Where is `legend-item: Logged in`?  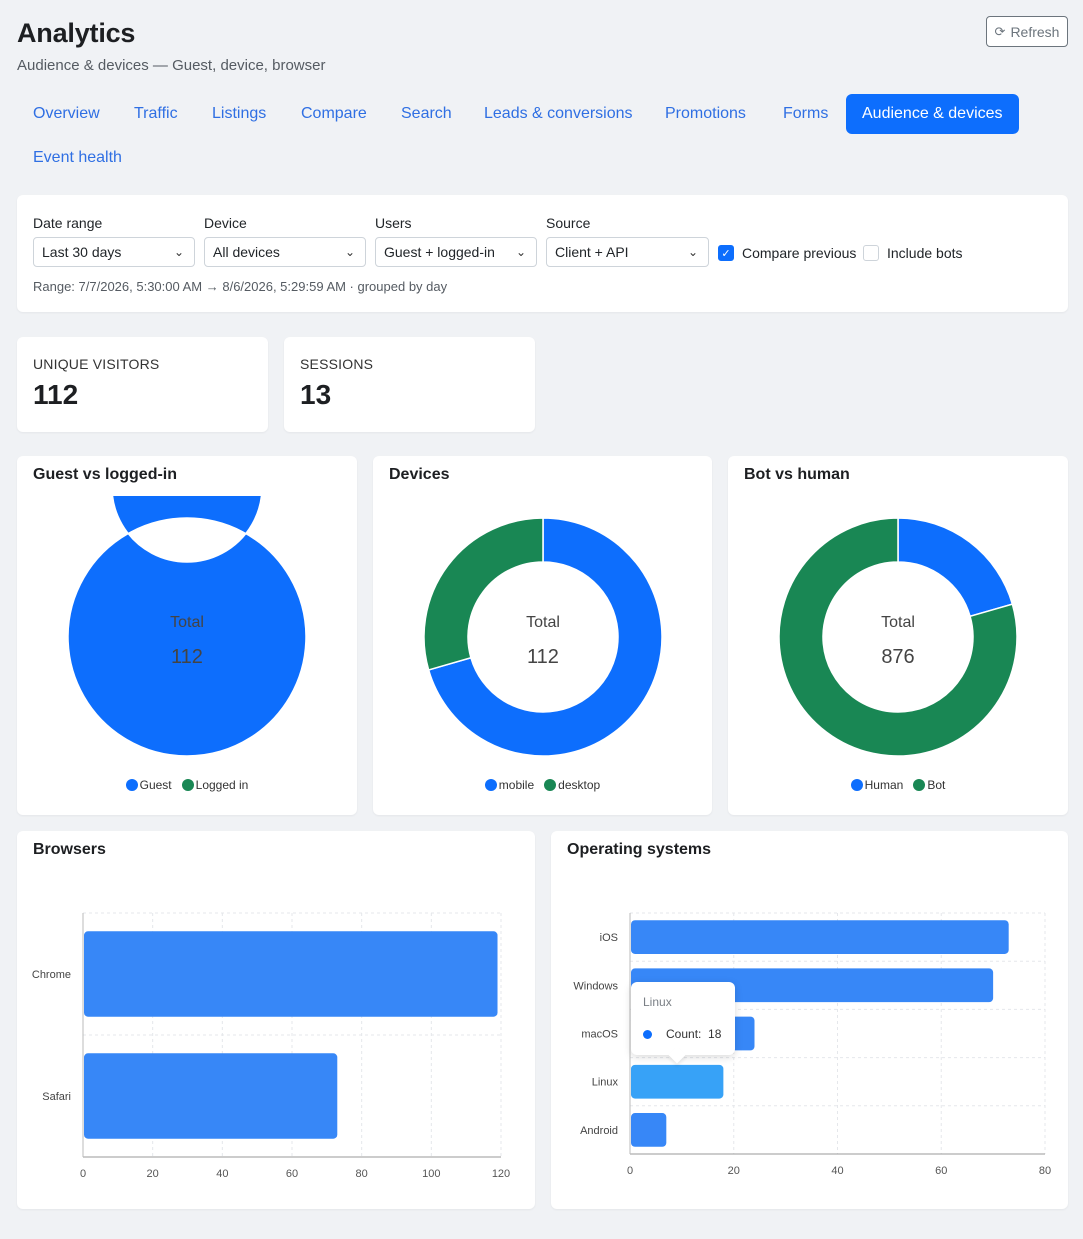
legend-item: Logged in is located at coordinates (214, 785).